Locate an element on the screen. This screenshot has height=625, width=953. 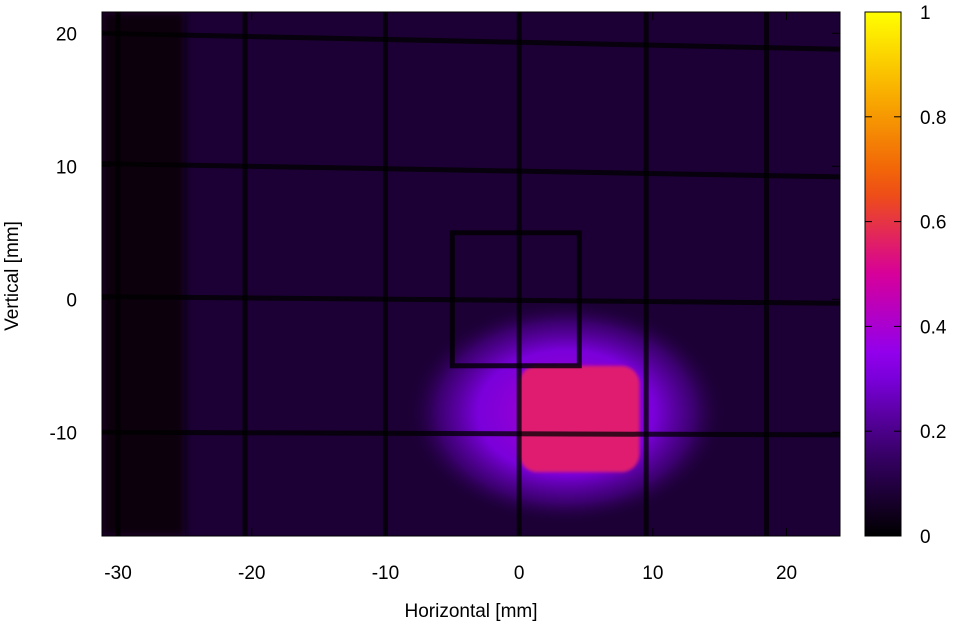
y-tick-label: -10 is located at coordinates (63, 433).